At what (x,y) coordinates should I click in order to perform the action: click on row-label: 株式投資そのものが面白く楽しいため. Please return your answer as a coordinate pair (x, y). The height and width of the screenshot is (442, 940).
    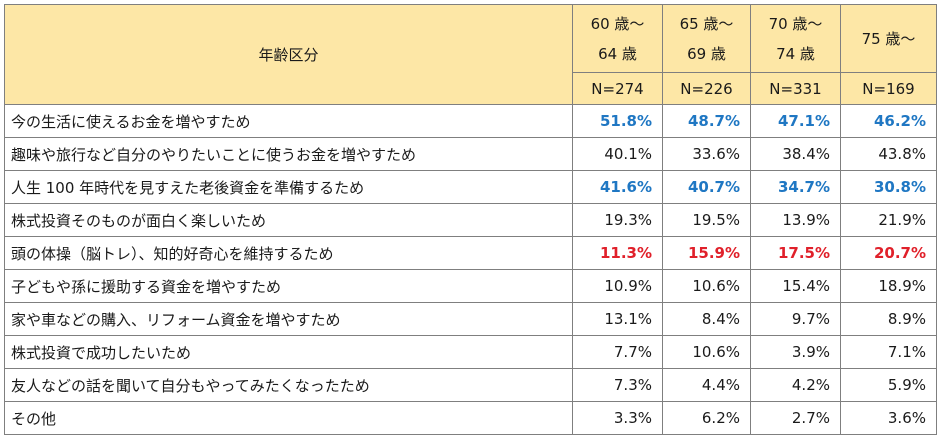
    Looking at the image, I should click on (288, 220).